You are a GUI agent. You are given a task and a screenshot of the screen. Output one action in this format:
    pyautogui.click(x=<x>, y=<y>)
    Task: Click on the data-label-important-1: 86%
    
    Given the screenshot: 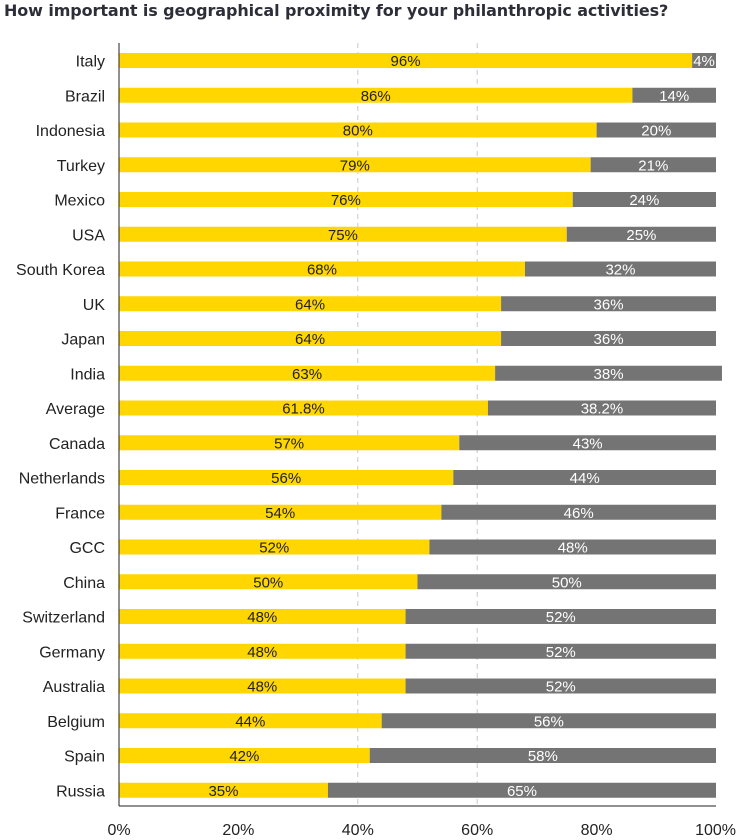 What is the action you would take?
    pyautogui.click(x=376, y=96)
    